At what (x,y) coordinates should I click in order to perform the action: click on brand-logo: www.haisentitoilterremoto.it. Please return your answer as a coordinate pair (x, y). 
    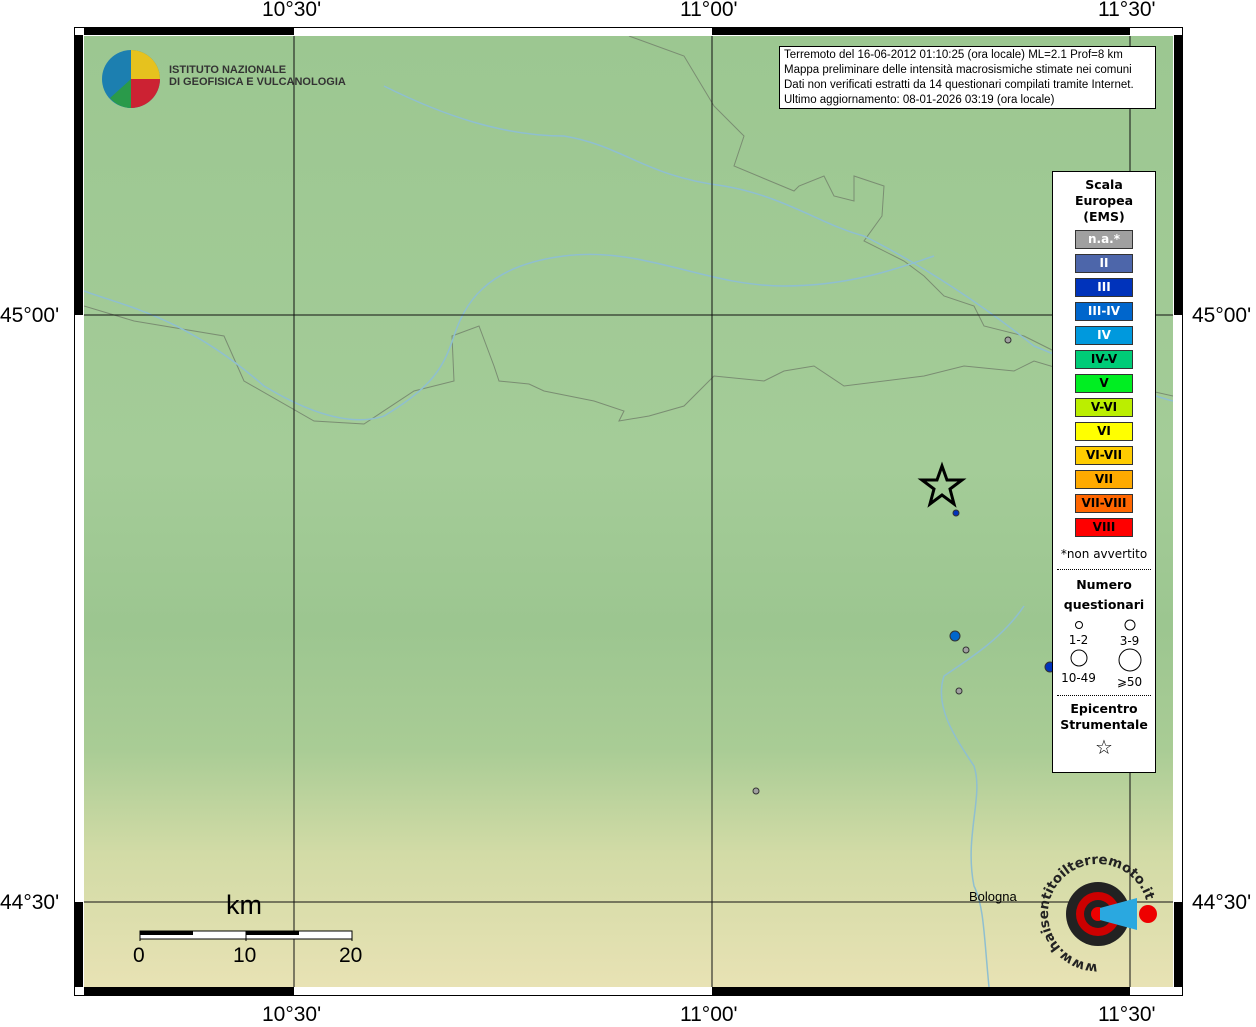
    Looking at the image, I should click on (1098, 916).